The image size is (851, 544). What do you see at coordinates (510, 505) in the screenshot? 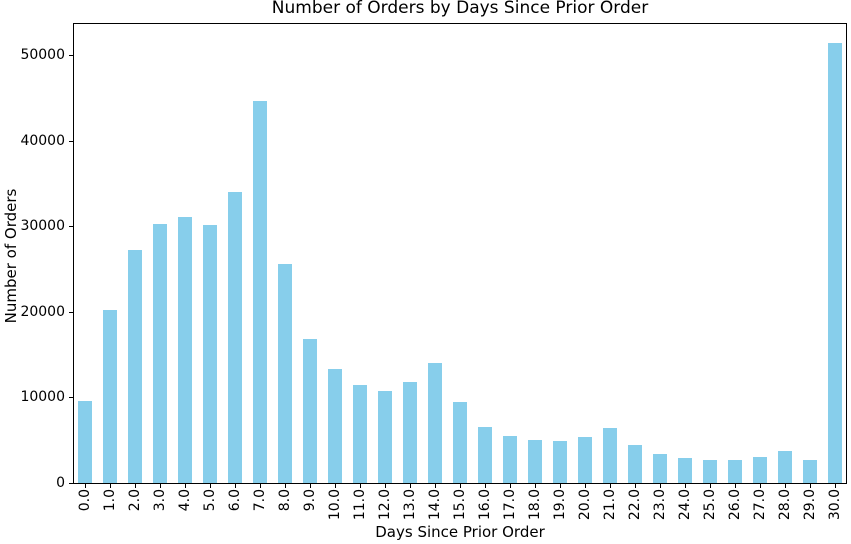
I see `x-tick-label: 17.0` at bounding box center [510, 505].